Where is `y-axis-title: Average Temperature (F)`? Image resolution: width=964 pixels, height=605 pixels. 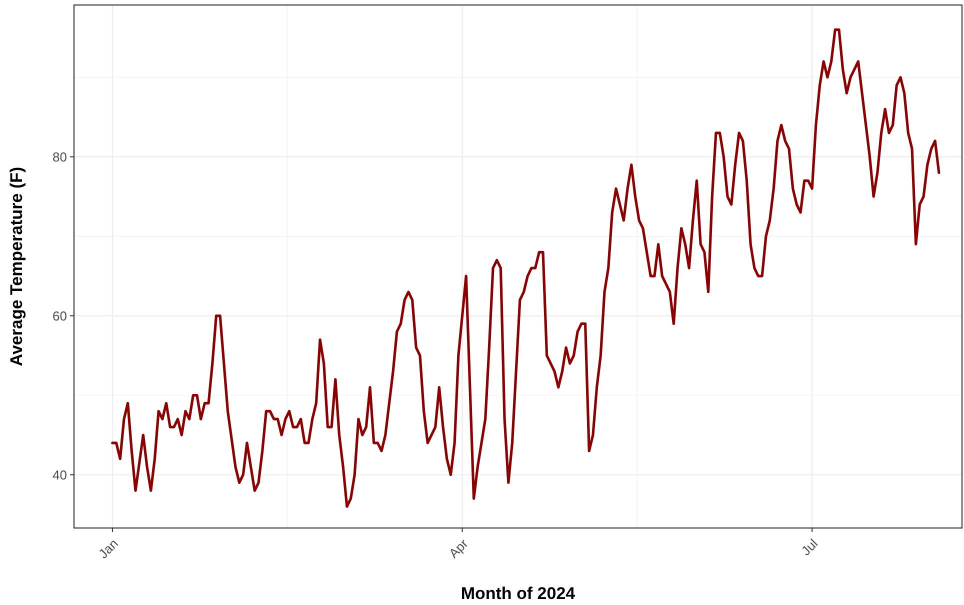 y-axis-title: Average Temperature (F) is located at coordinates (16, 266).